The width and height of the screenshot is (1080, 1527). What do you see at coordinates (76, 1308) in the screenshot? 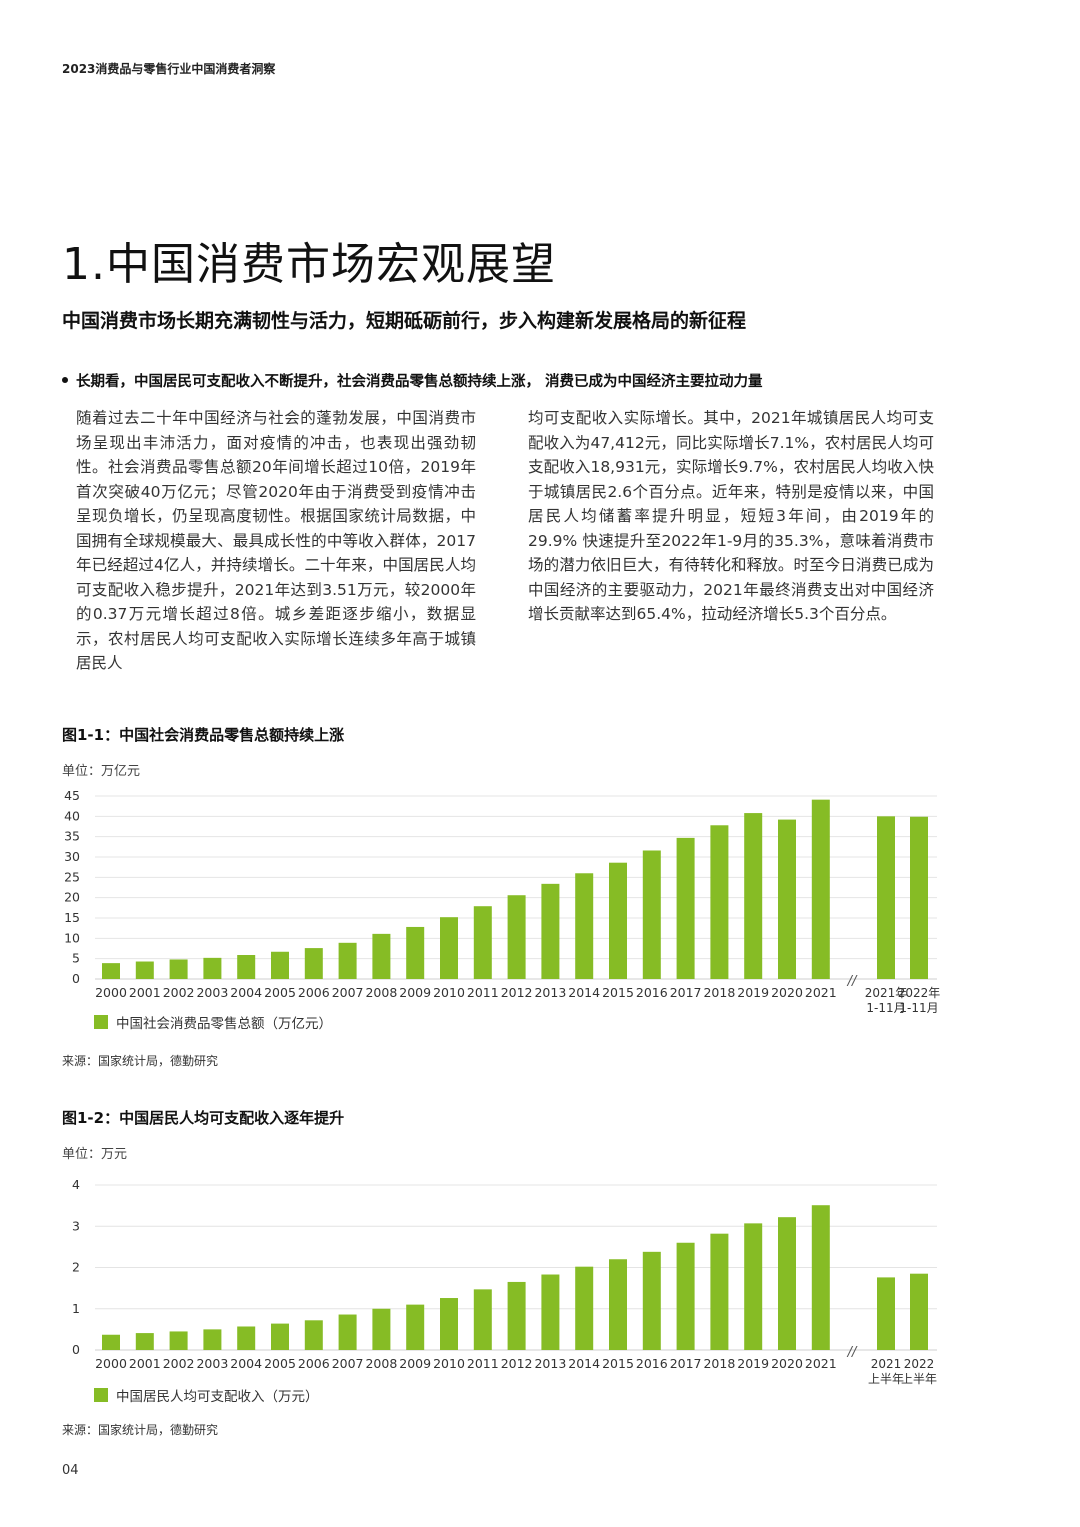
I see `y-tick-label: 1` at bounding box center [76, 1308].